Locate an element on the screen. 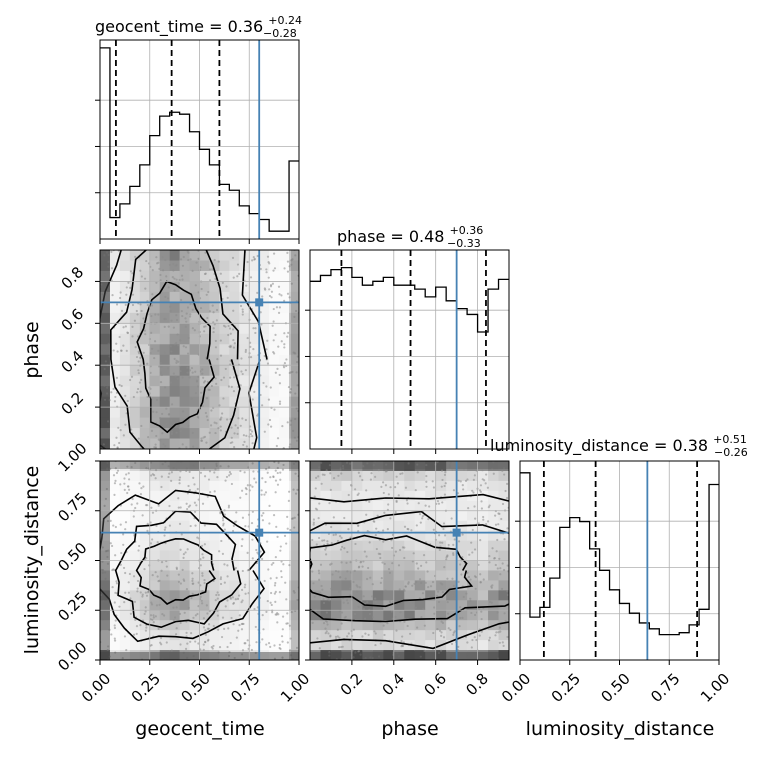 The width and height of the screenshot is (760, 760). contour-line is located at coordinates (175, 349).